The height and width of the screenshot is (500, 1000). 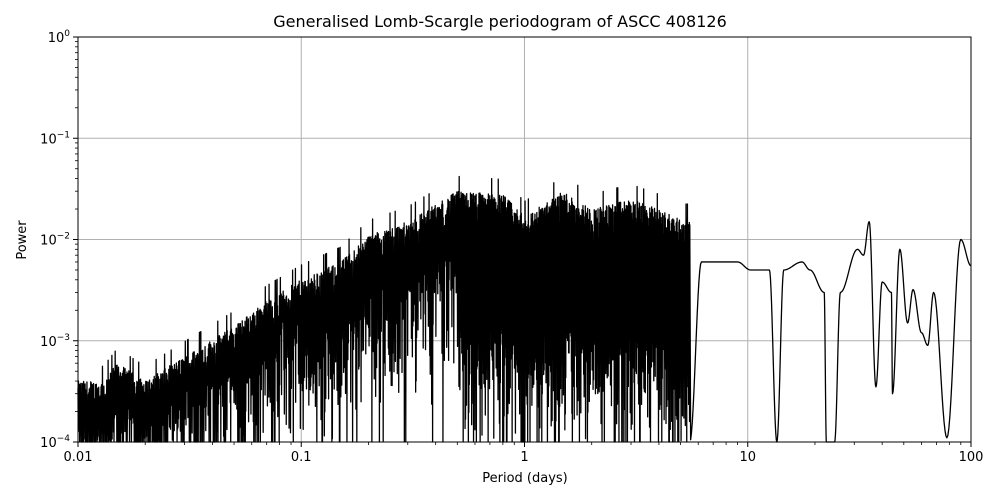 I want to click on y-tick-labels: 10⁰ 10⁻¹ 10⁻² 10⁻³ 10⁻⁴, so click(x=55, y=240).